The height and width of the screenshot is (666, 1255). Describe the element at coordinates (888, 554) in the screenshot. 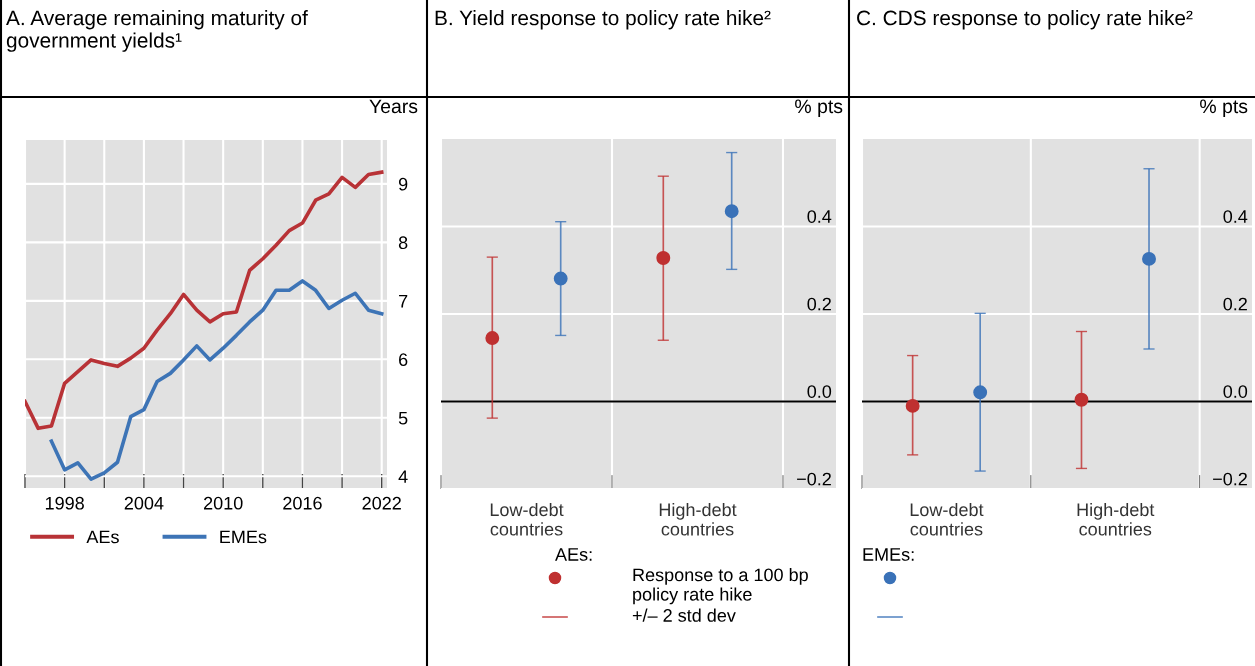

I see `text: EMEs:` at that location.